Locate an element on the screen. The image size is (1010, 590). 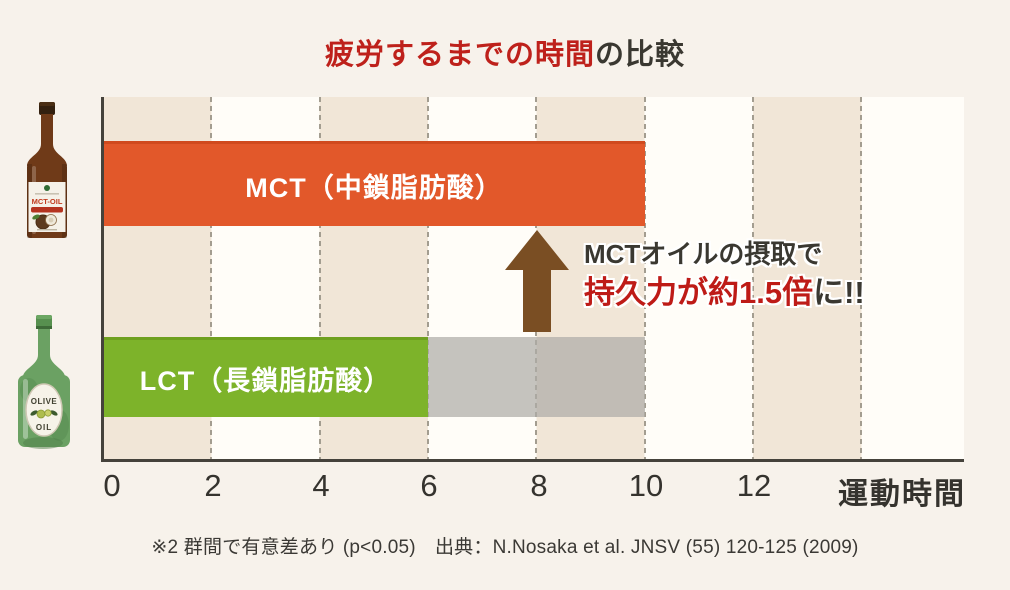
mct-oil-bottle-image: MCT-OIL is located at coordinates (47, 170).